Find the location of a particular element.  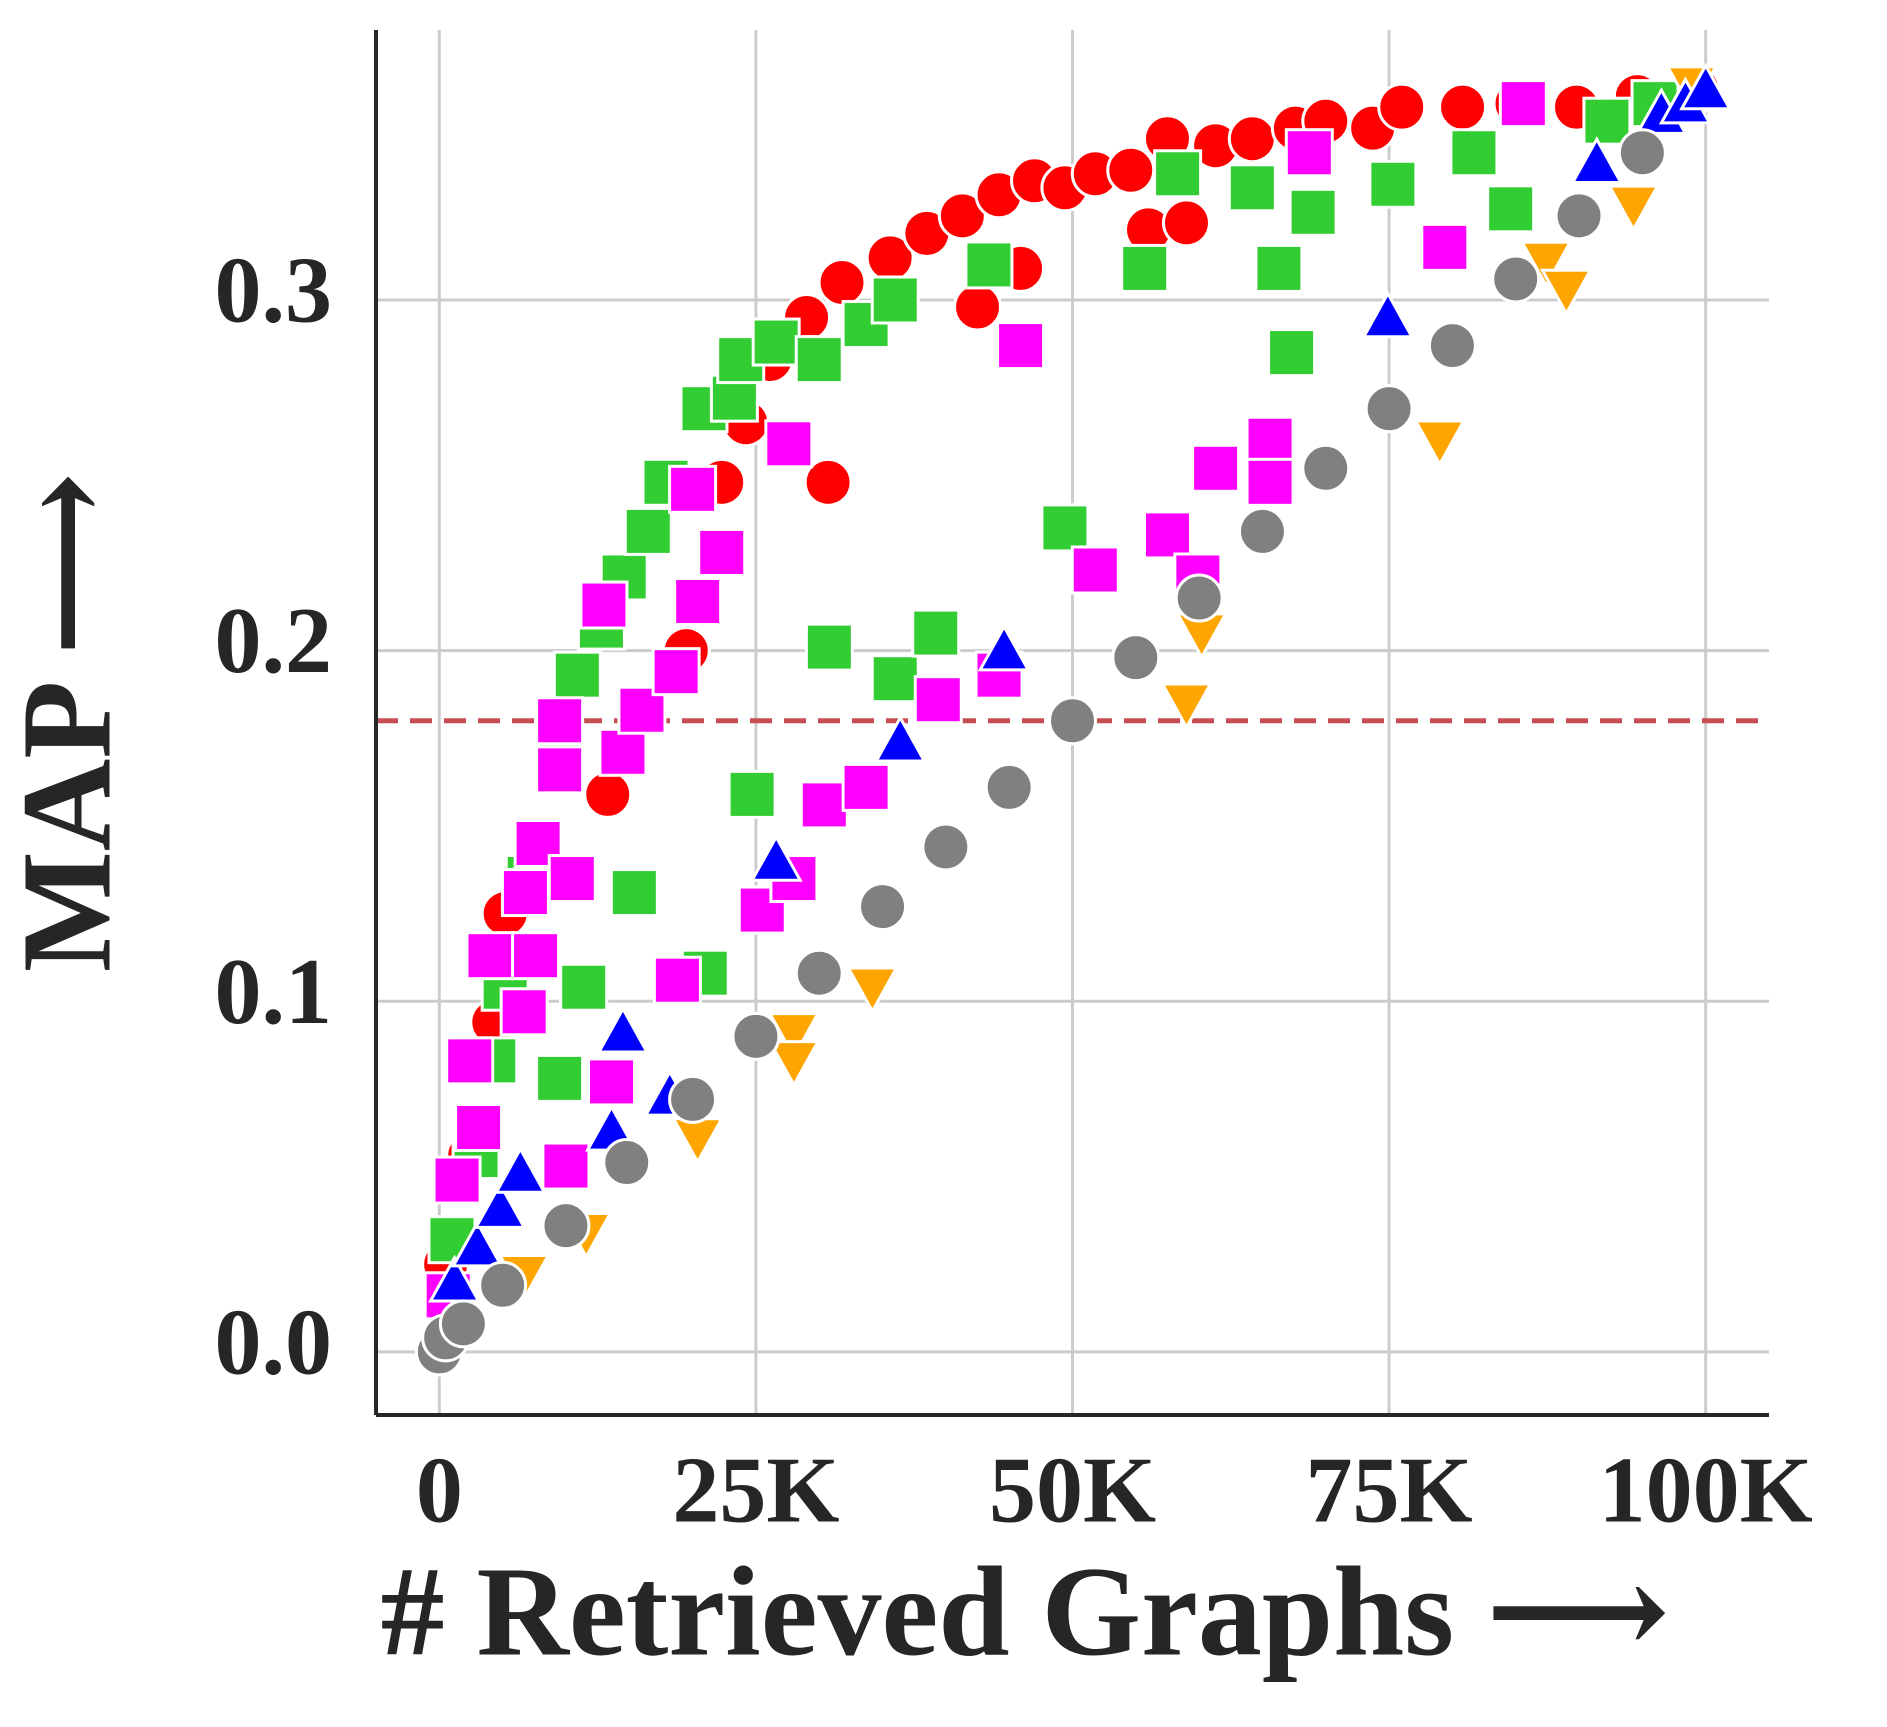

y-tick-label: 0.1 is located at coordinates (274, 992).